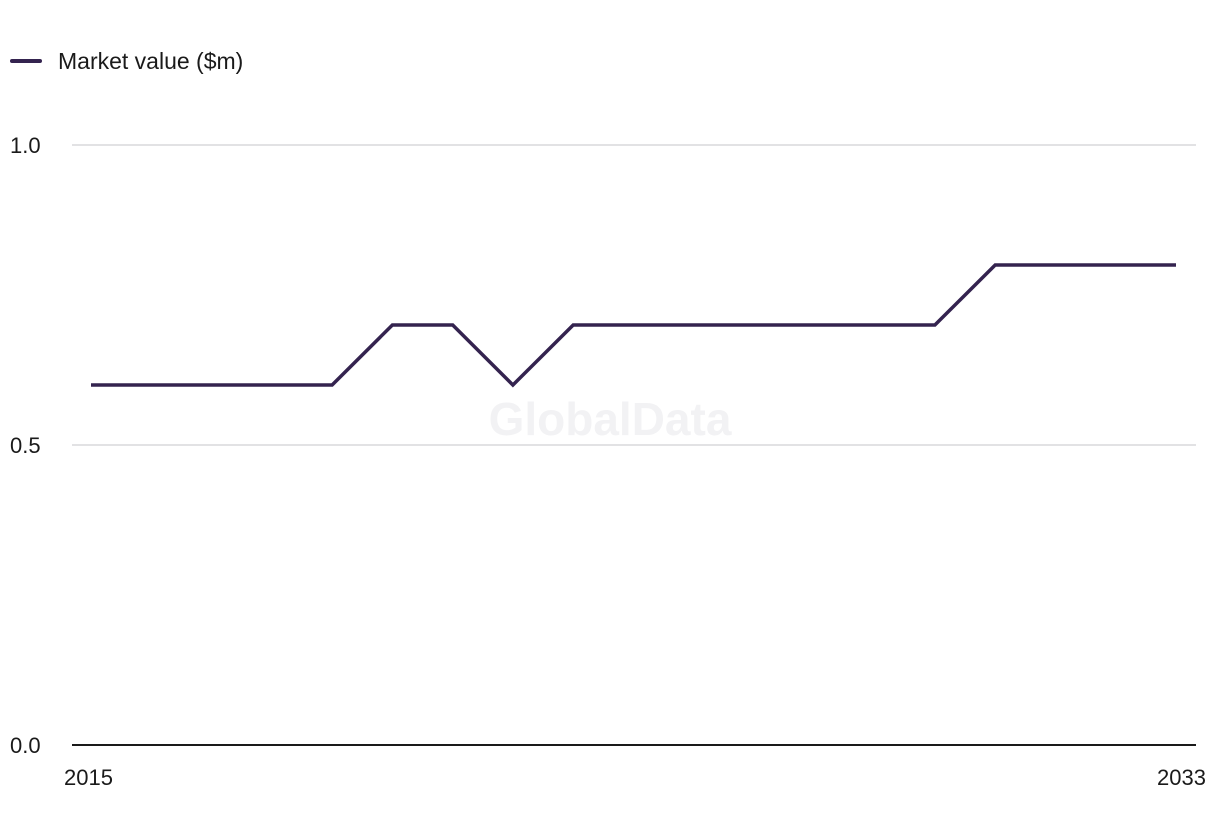 The image size is (1220, 836). What do you see at coordinates (25, 745) in the screenshot?
I see `y-tick-label: 0.0` at bounding box center [25, 745].